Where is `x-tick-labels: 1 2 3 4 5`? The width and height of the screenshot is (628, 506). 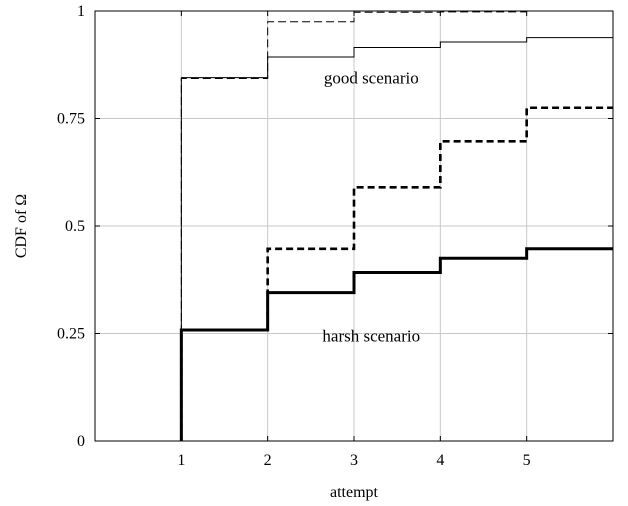
x-tick-labels: 1 2 3 4 5 is located at coordinates (353, 460).